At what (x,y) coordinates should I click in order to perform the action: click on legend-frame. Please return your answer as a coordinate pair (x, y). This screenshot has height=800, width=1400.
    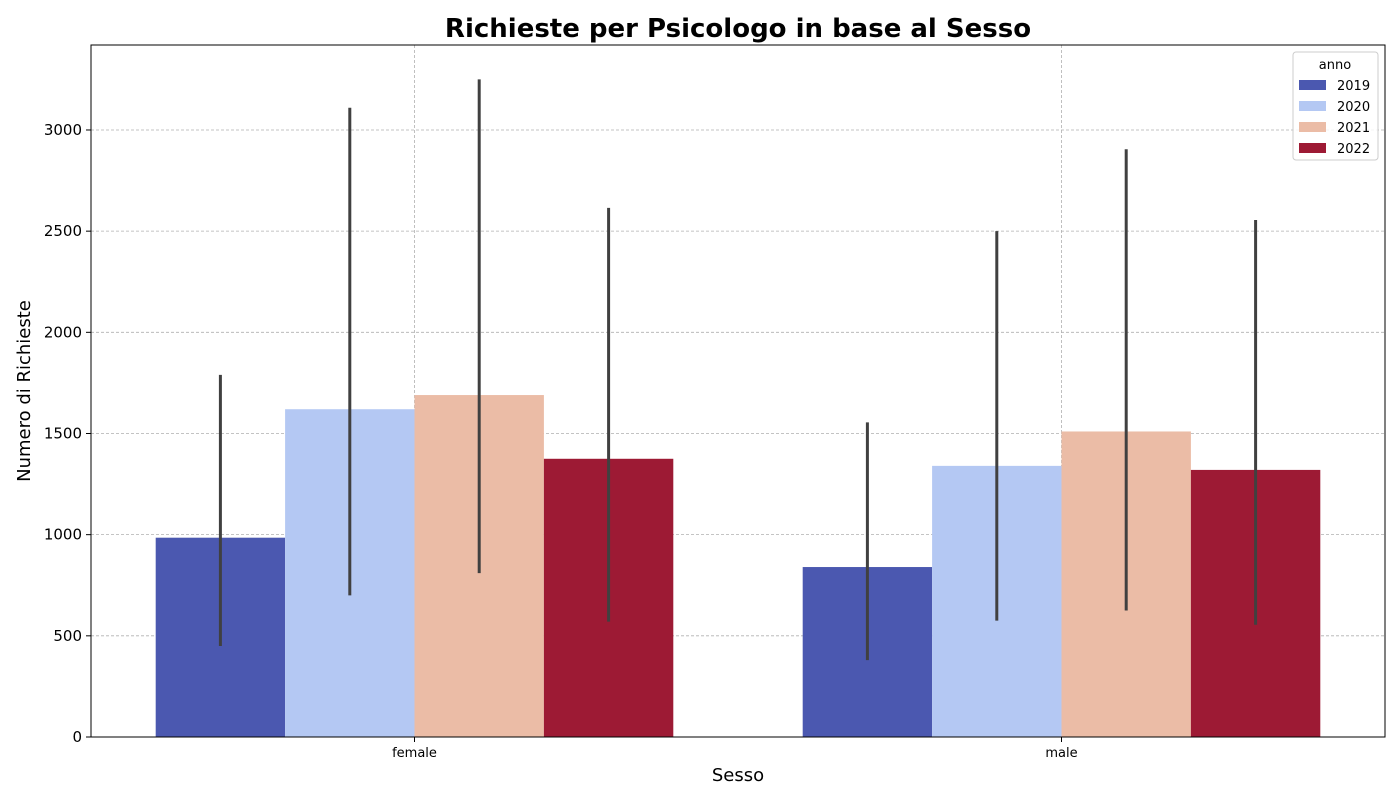
    Looking at the image, I should click on (1335, 106).